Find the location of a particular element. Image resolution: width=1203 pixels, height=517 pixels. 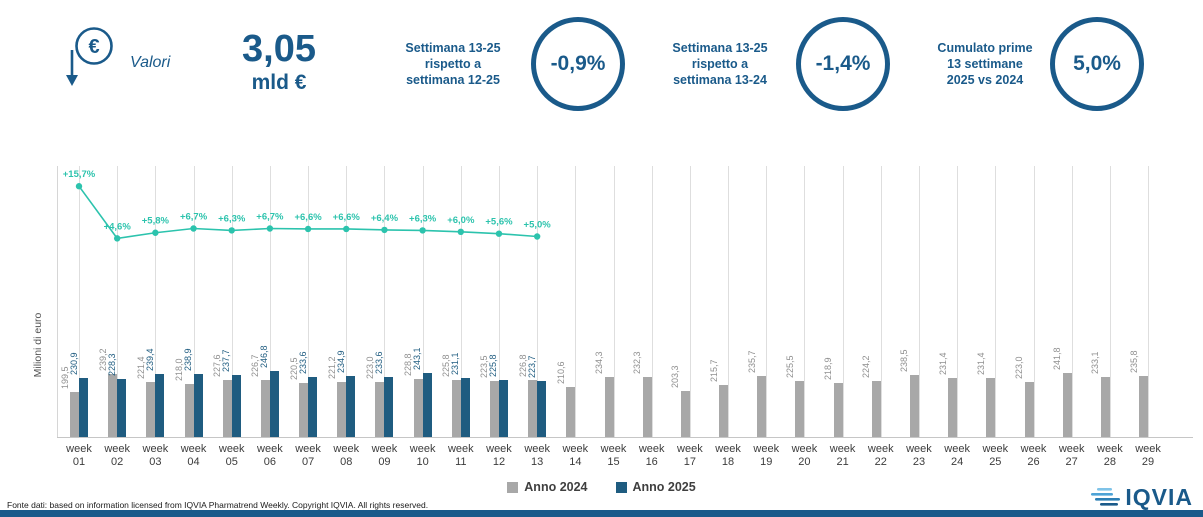

kpi-circle-sett-13-25-vs-13-24: -1,4% is located at coordinates (843, 64).